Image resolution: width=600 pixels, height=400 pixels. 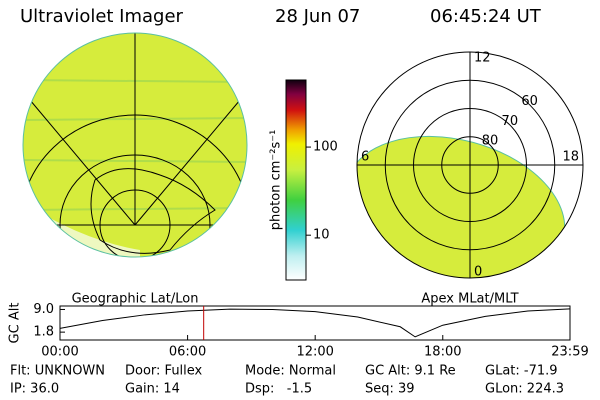 What do you see at coordinates (314, 352) in the screenshot?
I see `alt-xtick-label: 12:00` at bounding box center [314, 352].